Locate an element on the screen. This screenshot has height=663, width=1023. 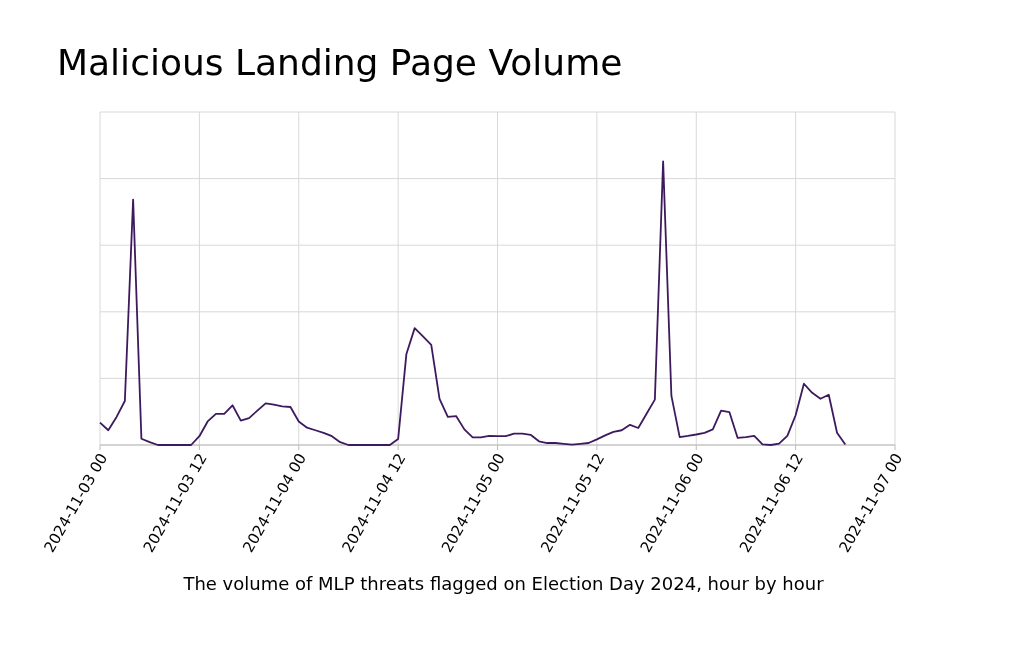
chart-title: Malicious Landing Page Volume is located at coordinates (340, 62).